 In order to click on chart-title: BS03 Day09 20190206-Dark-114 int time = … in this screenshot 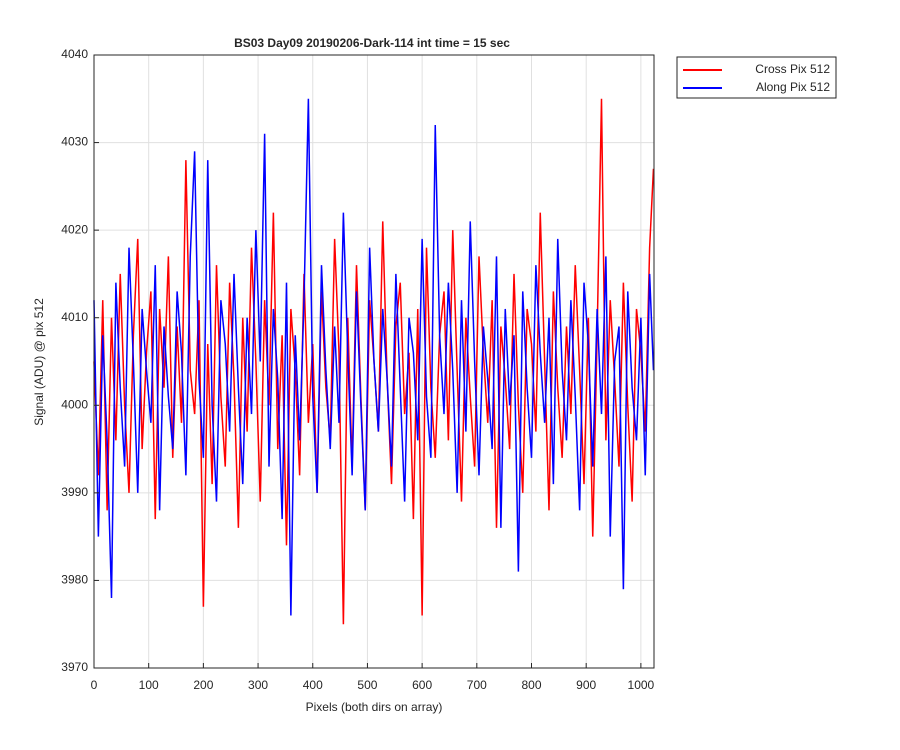, I will do `click(372, 43)`.